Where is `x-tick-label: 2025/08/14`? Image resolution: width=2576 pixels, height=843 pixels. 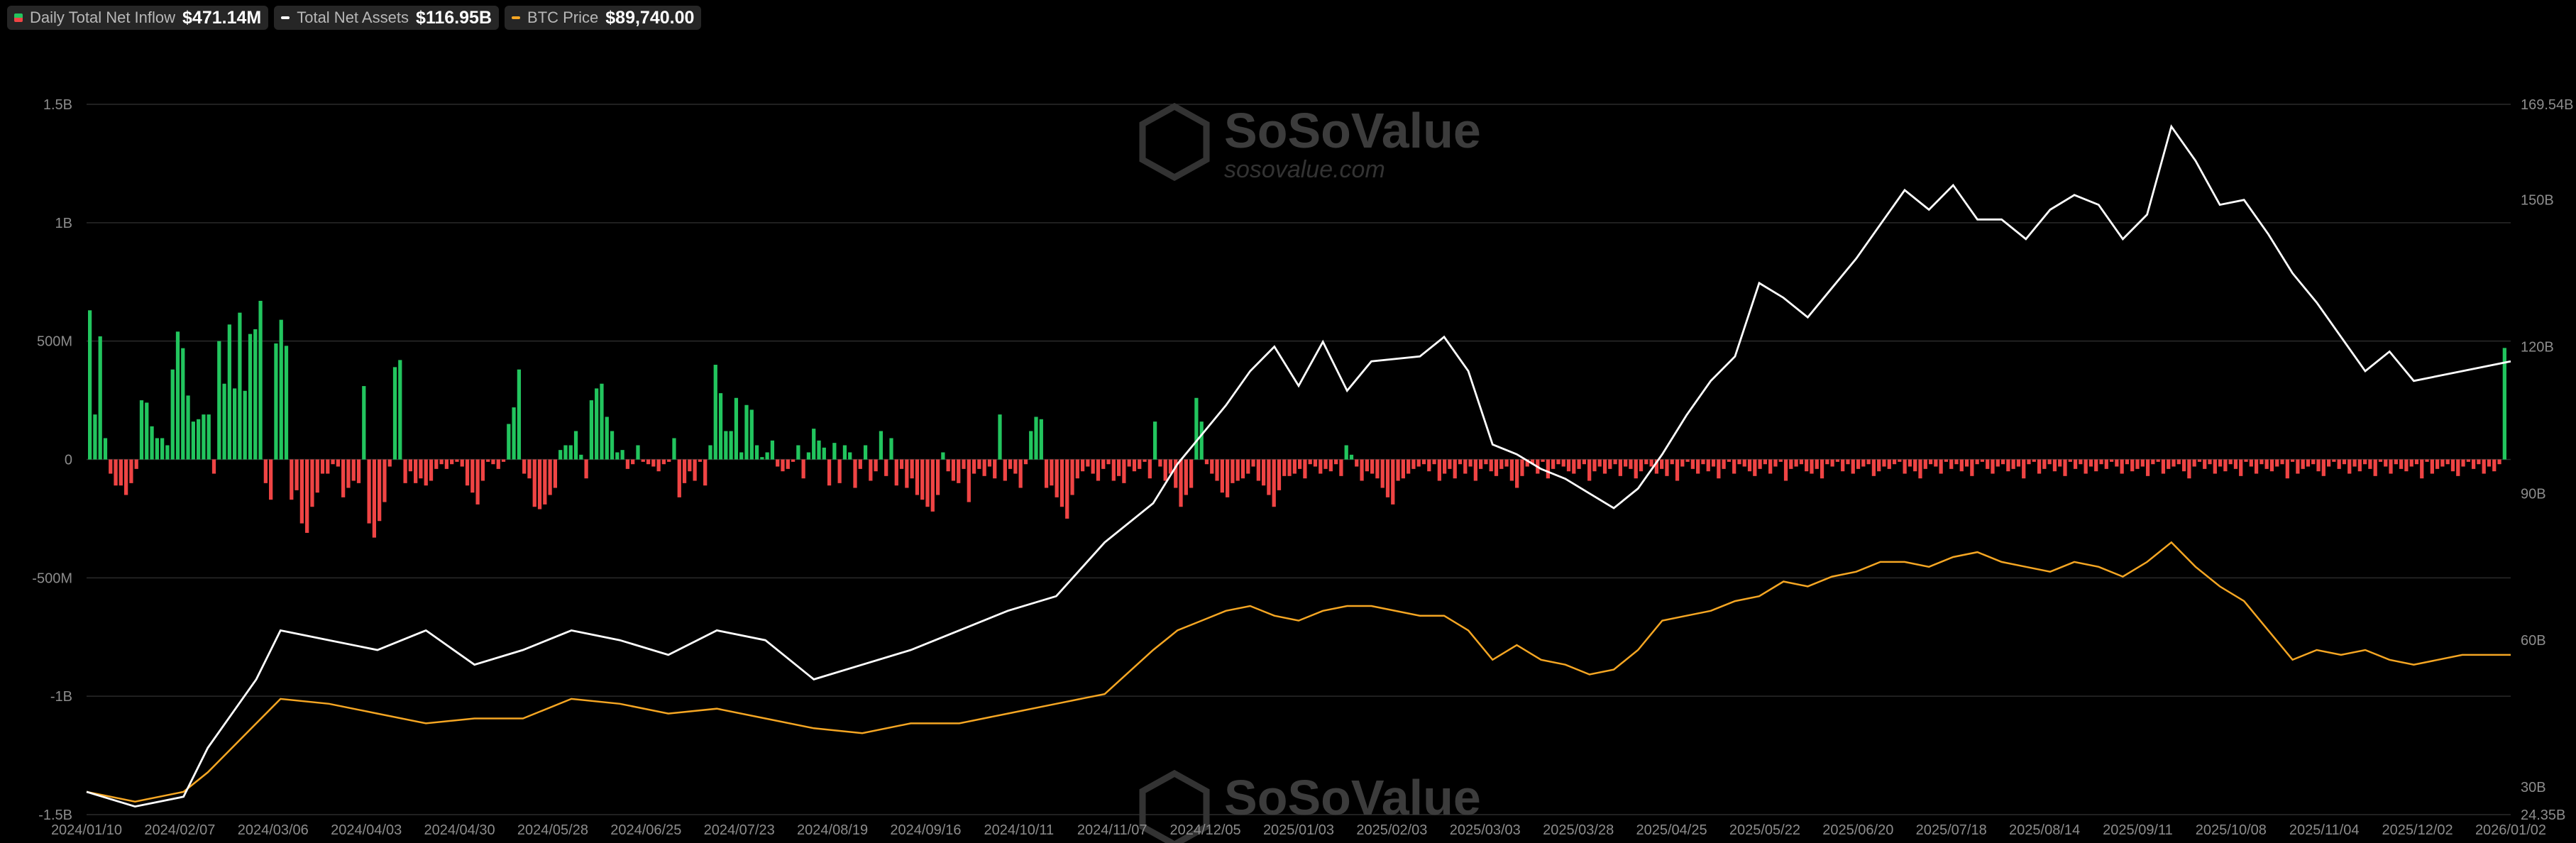 x-tick-label: 2025/08/14 is located at coordinates (2044, 830).